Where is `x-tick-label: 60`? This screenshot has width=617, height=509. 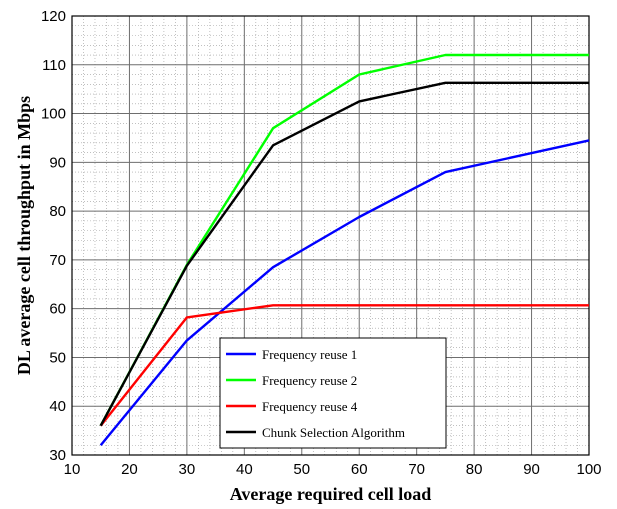
x-tick-label: 60 is located at coordinates (359, 469).